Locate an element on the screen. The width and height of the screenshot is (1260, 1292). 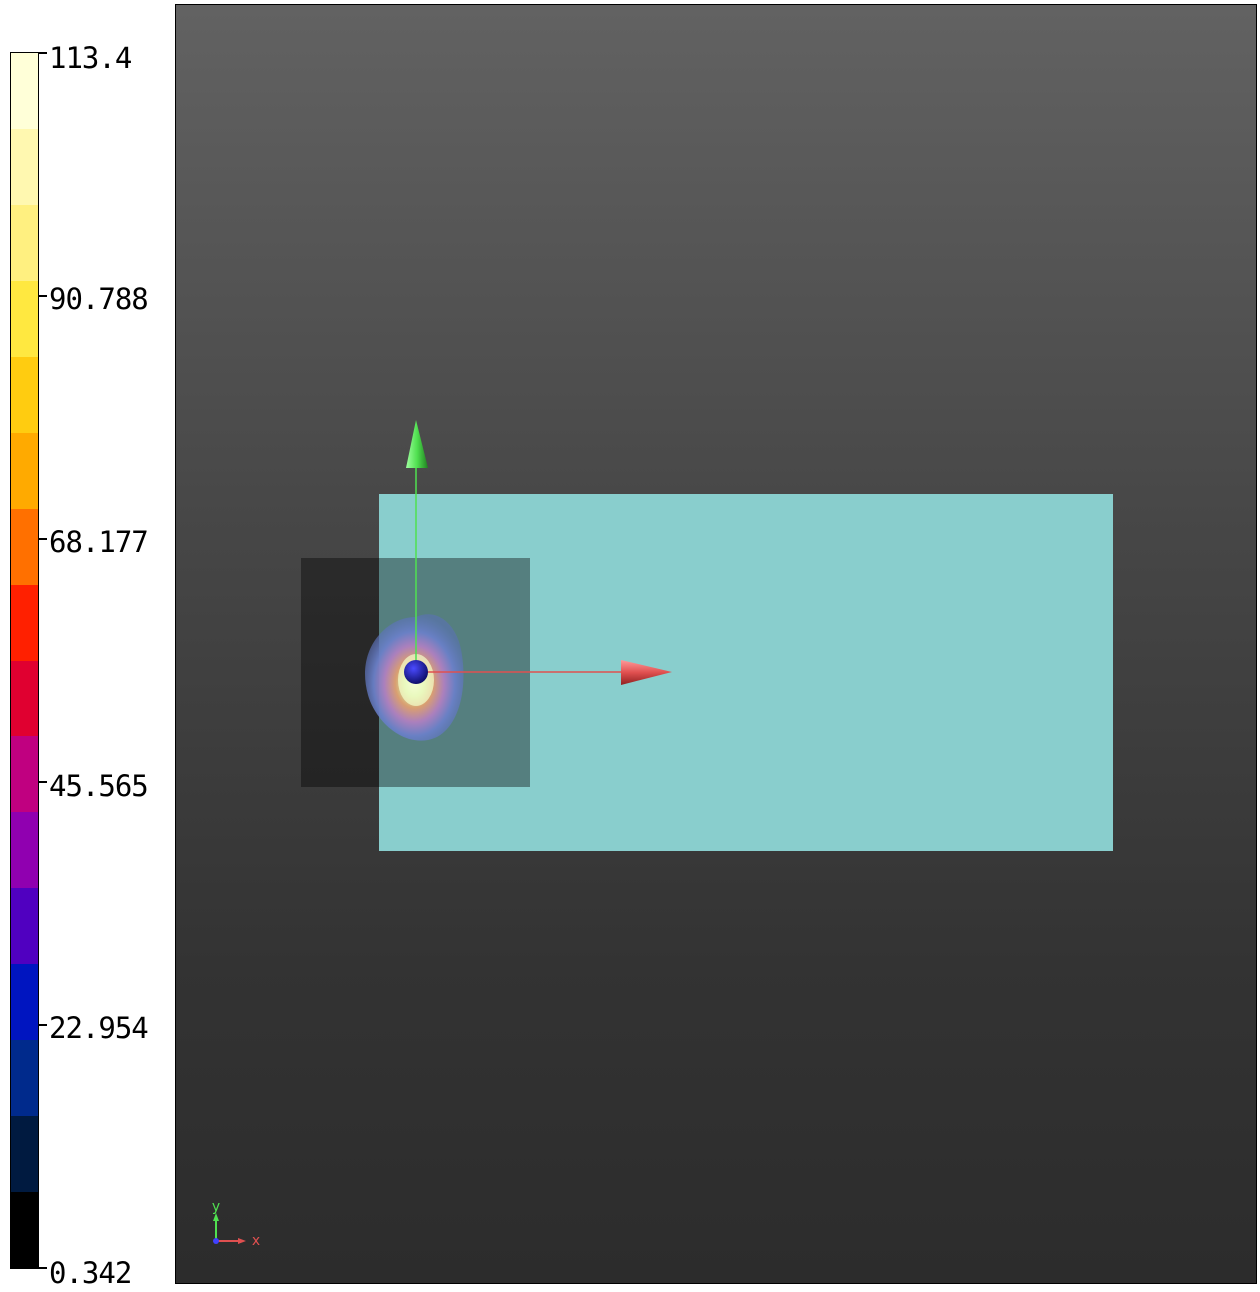
colorbar is located at coordinates (24, 660).